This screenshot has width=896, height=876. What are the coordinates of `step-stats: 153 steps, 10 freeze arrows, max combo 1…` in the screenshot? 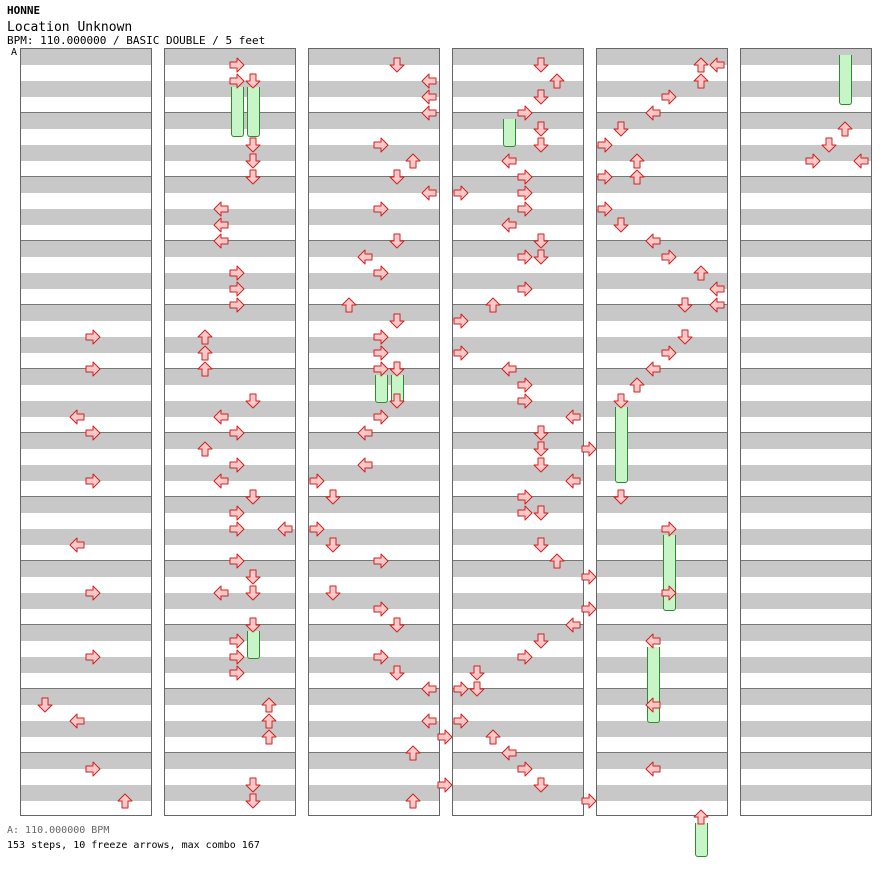 It's located at (133, 845).